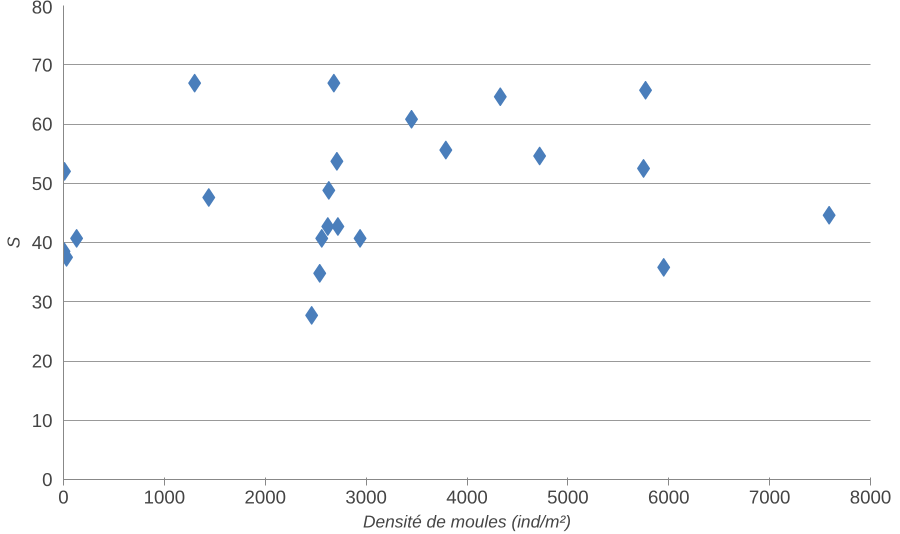  Describe the element at coordinates (42, 242) in the screenshot. I see `y-tick-label: 40` at that location.